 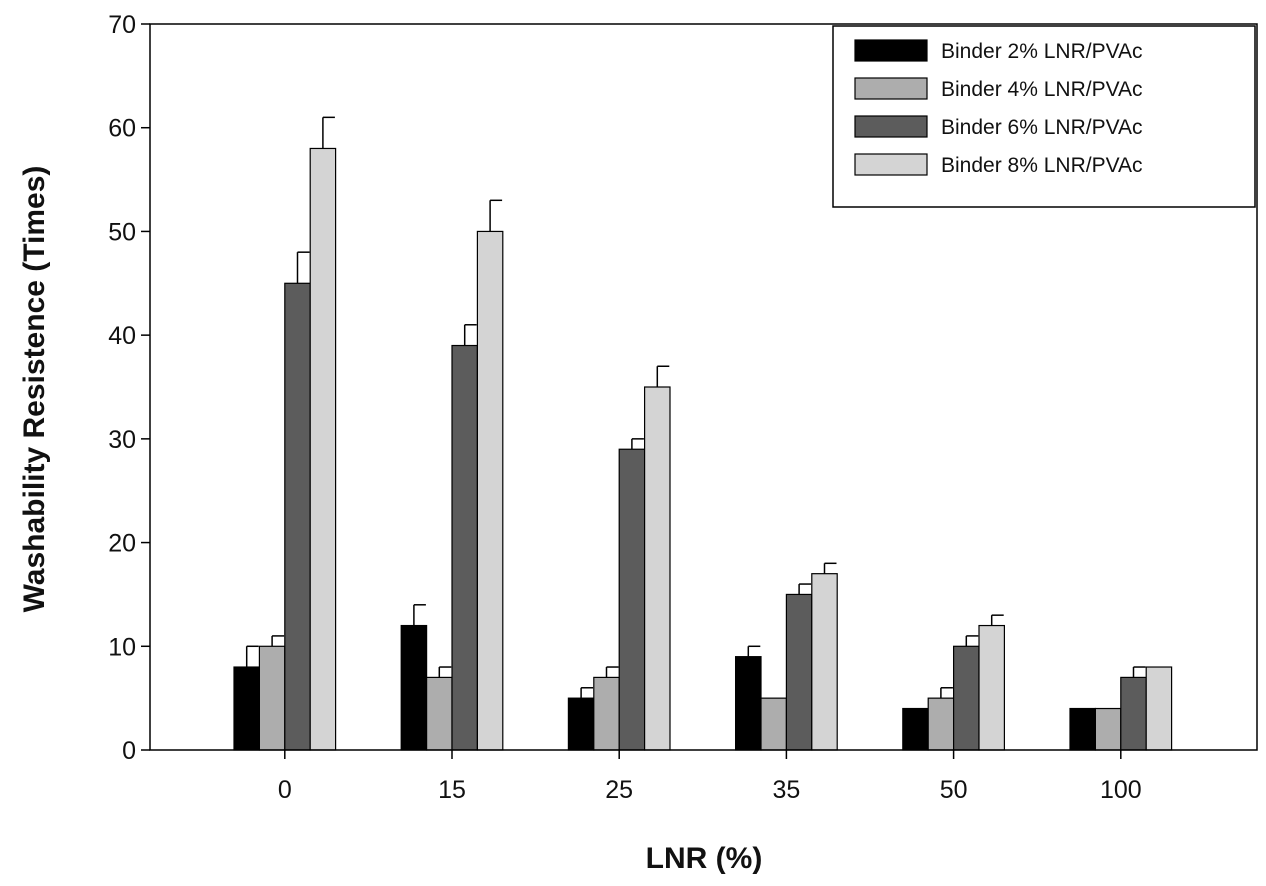 I want to click on legend-label-2: Binder 4% LNR/PVAc, so click(x=1042, y=89).